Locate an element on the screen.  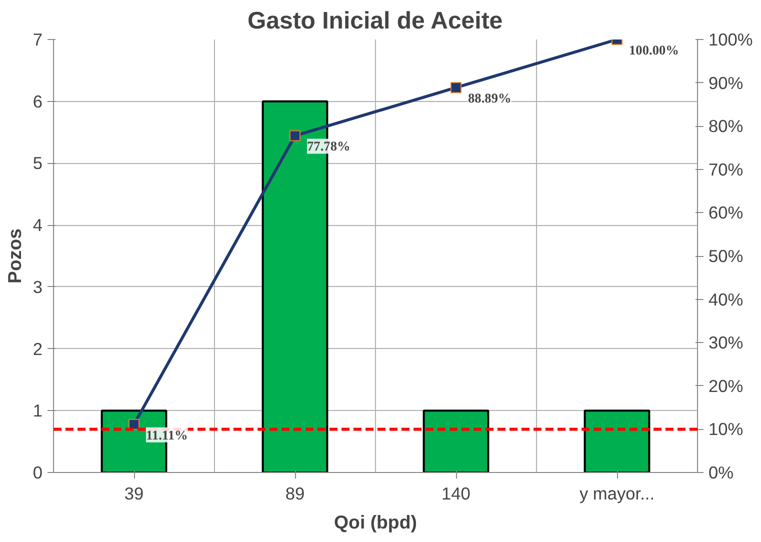
y2-tick-label: 70% is located at coordinates (726, 169).